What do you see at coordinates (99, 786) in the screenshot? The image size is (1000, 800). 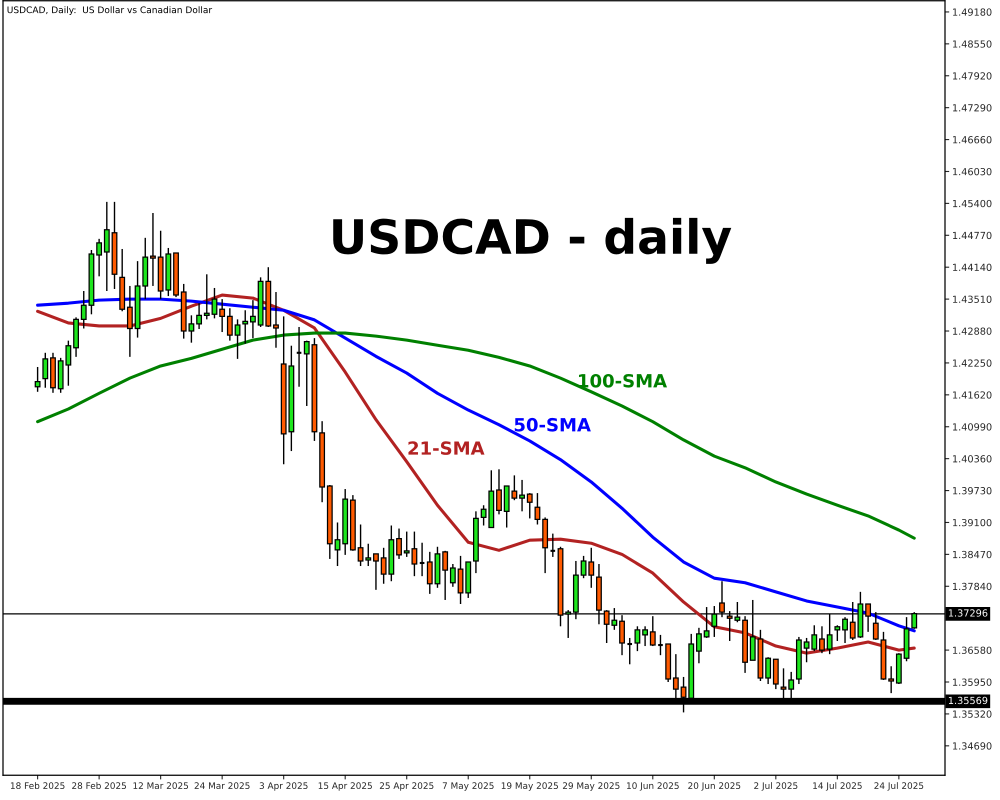 I see `x-tick-label: 28 Feb 2025` at bounding box center [99, 786].